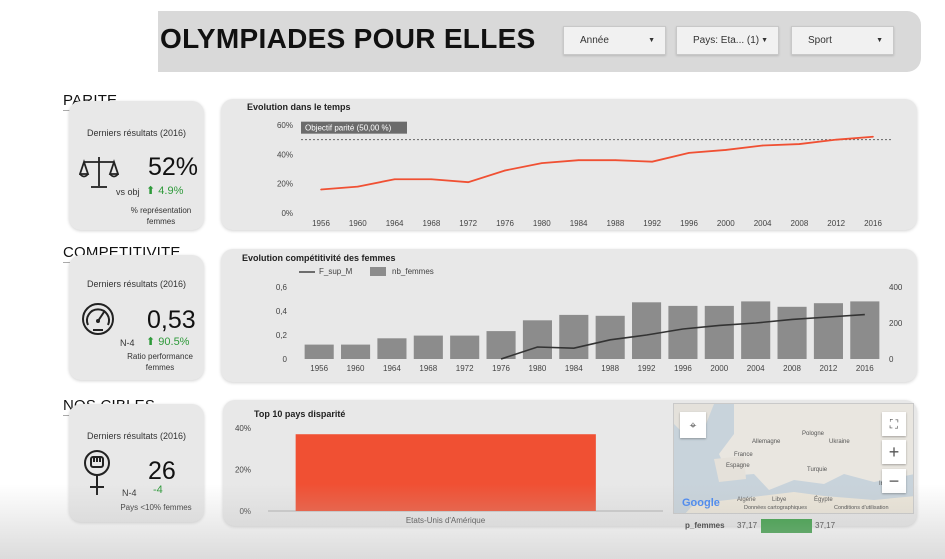  What do you see at coordinates (171, 320) in the screenshot?
I see `kpi-value-competitivite: 0,53` at bounding box center [171, 320].